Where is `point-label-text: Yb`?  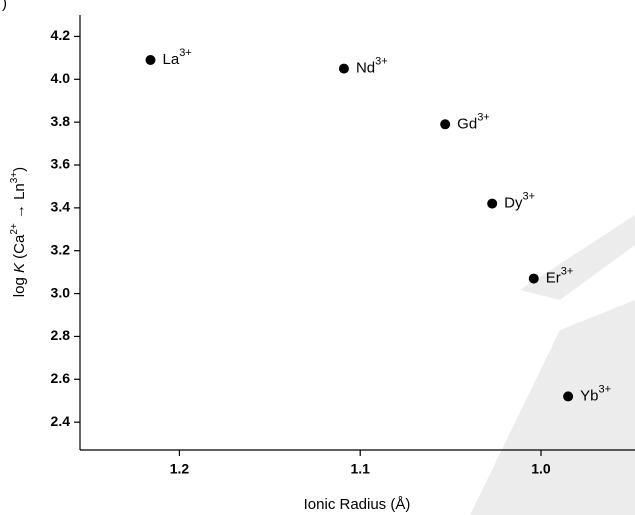
point-label-text: Yb is located at coordinates (589, 395).